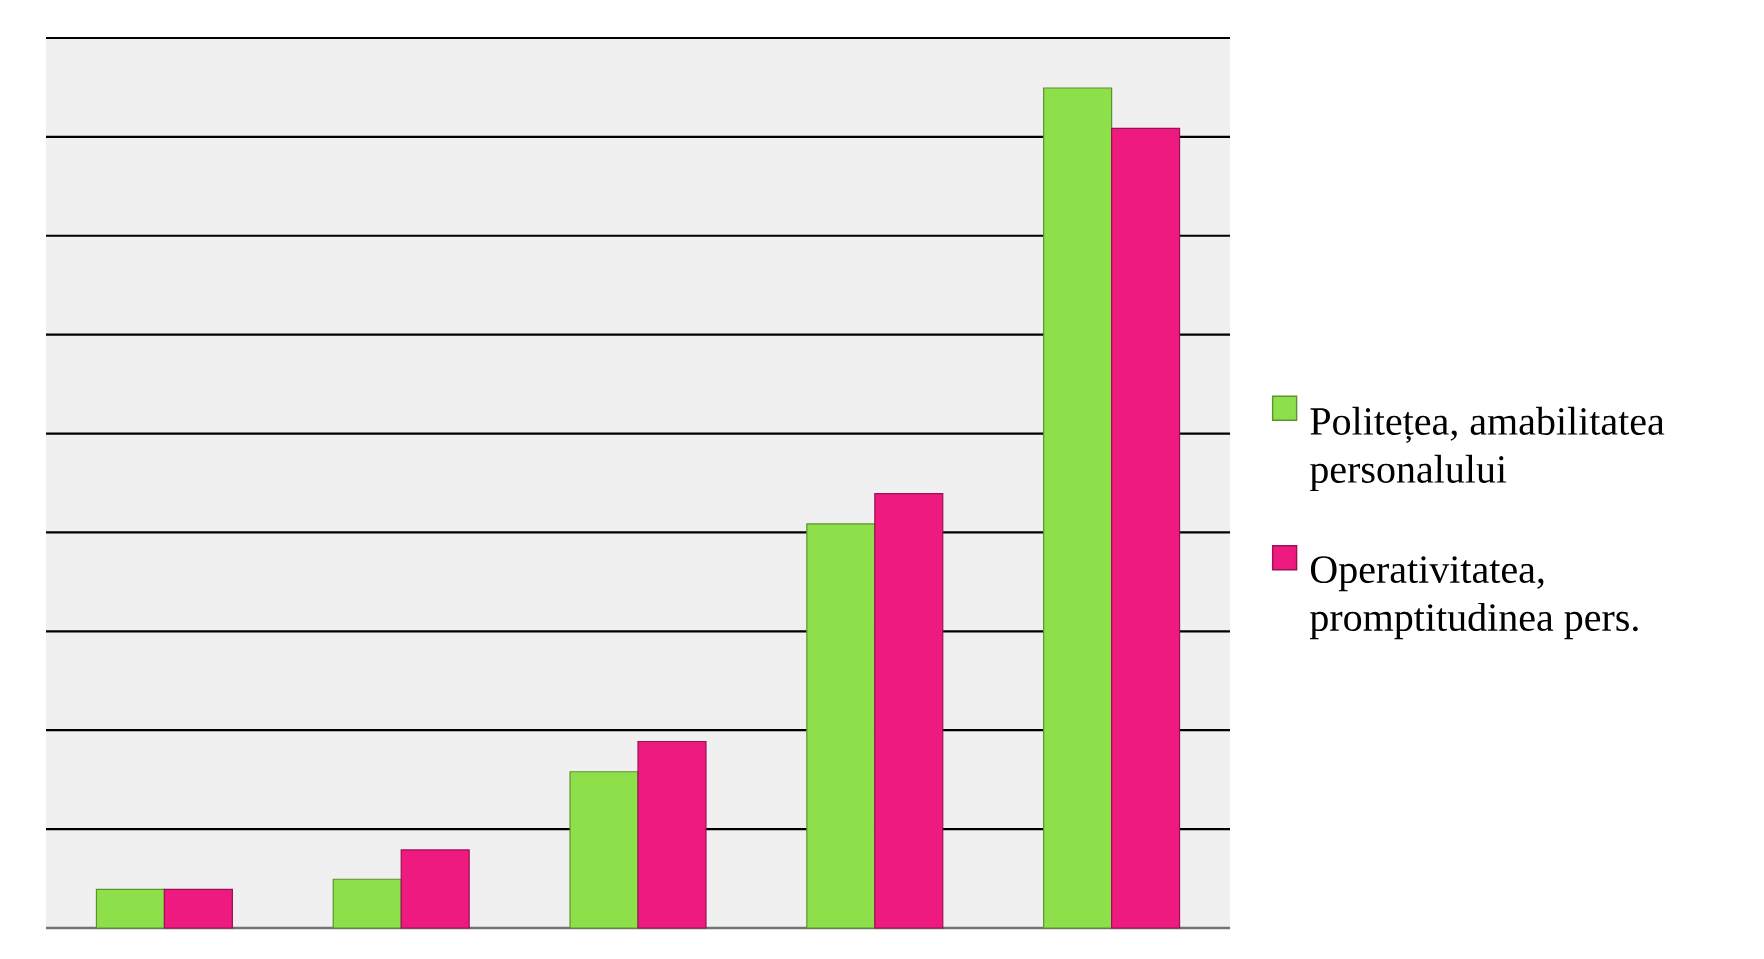 This screenshot has height=959, width=1764. Describe the element at coordinates (1473, 598) in the screenshot. I see `legend-label: Operativitatea, promptitudinea pers.` at that location.